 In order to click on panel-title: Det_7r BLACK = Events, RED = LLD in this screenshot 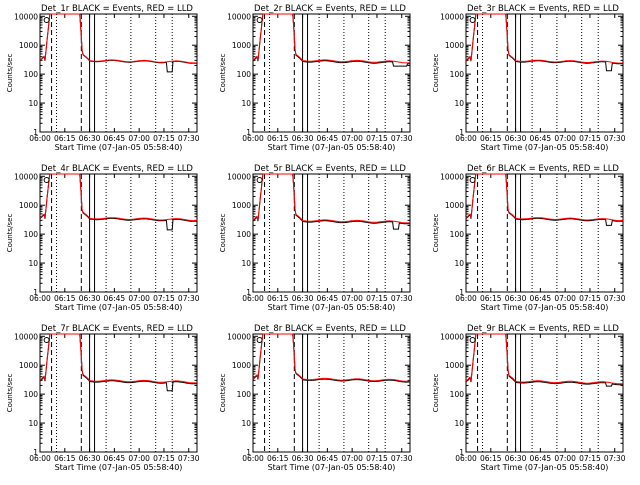, I will do `click(117, 329)`.